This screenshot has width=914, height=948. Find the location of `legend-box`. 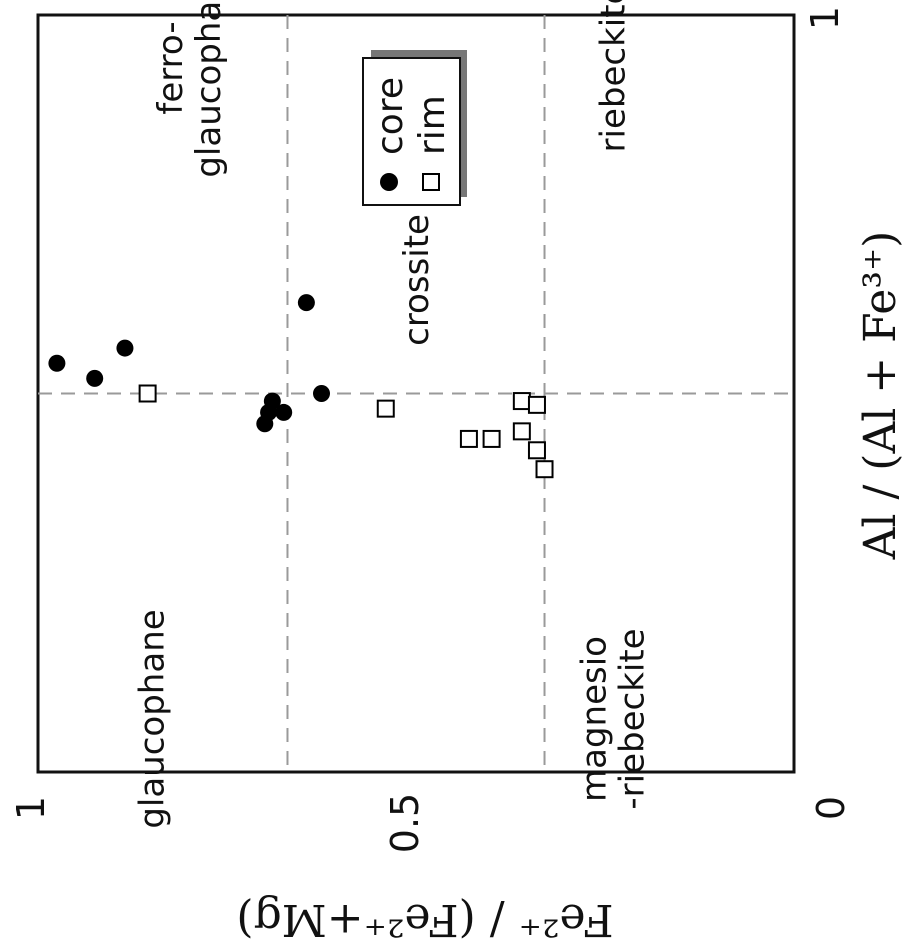

legend-box is located at coordinates (411, 131).